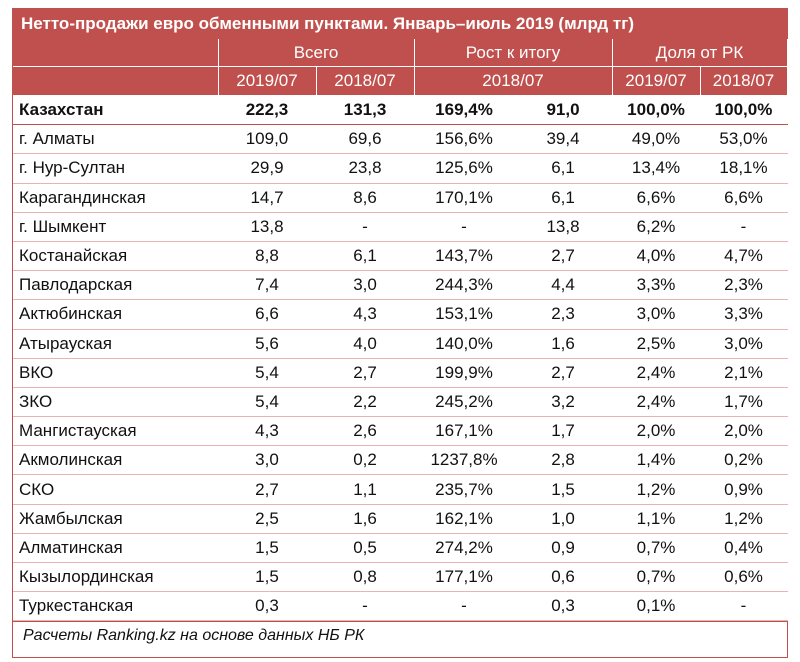 The width and height of the screenshot is (800, 662). What do you see at coordinates (744, 489) in the screenshot?
I see `cell-share-2018: 0,9%` at bounding box center [744, 489].